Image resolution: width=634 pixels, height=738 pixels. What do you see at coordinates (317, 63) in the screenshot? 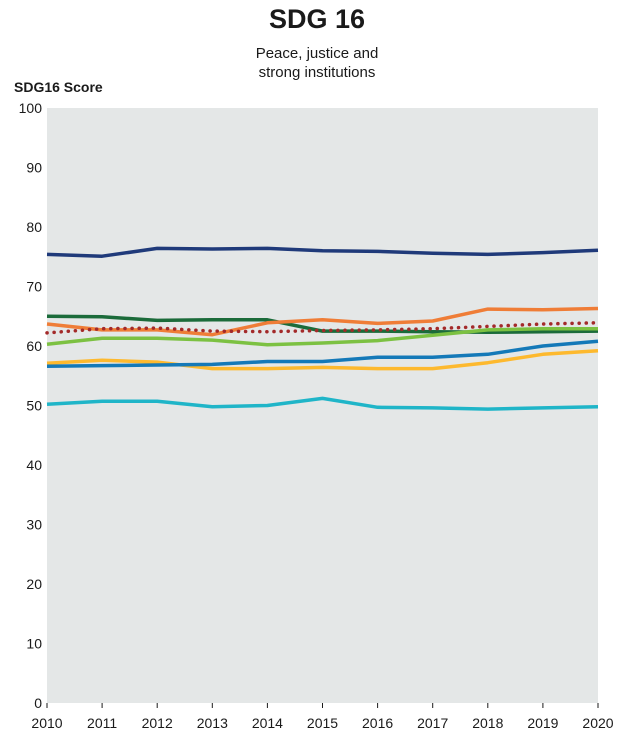
I see `chart-subtitle: Peace, justice and strong institutions` at bounding box center [317, 63].